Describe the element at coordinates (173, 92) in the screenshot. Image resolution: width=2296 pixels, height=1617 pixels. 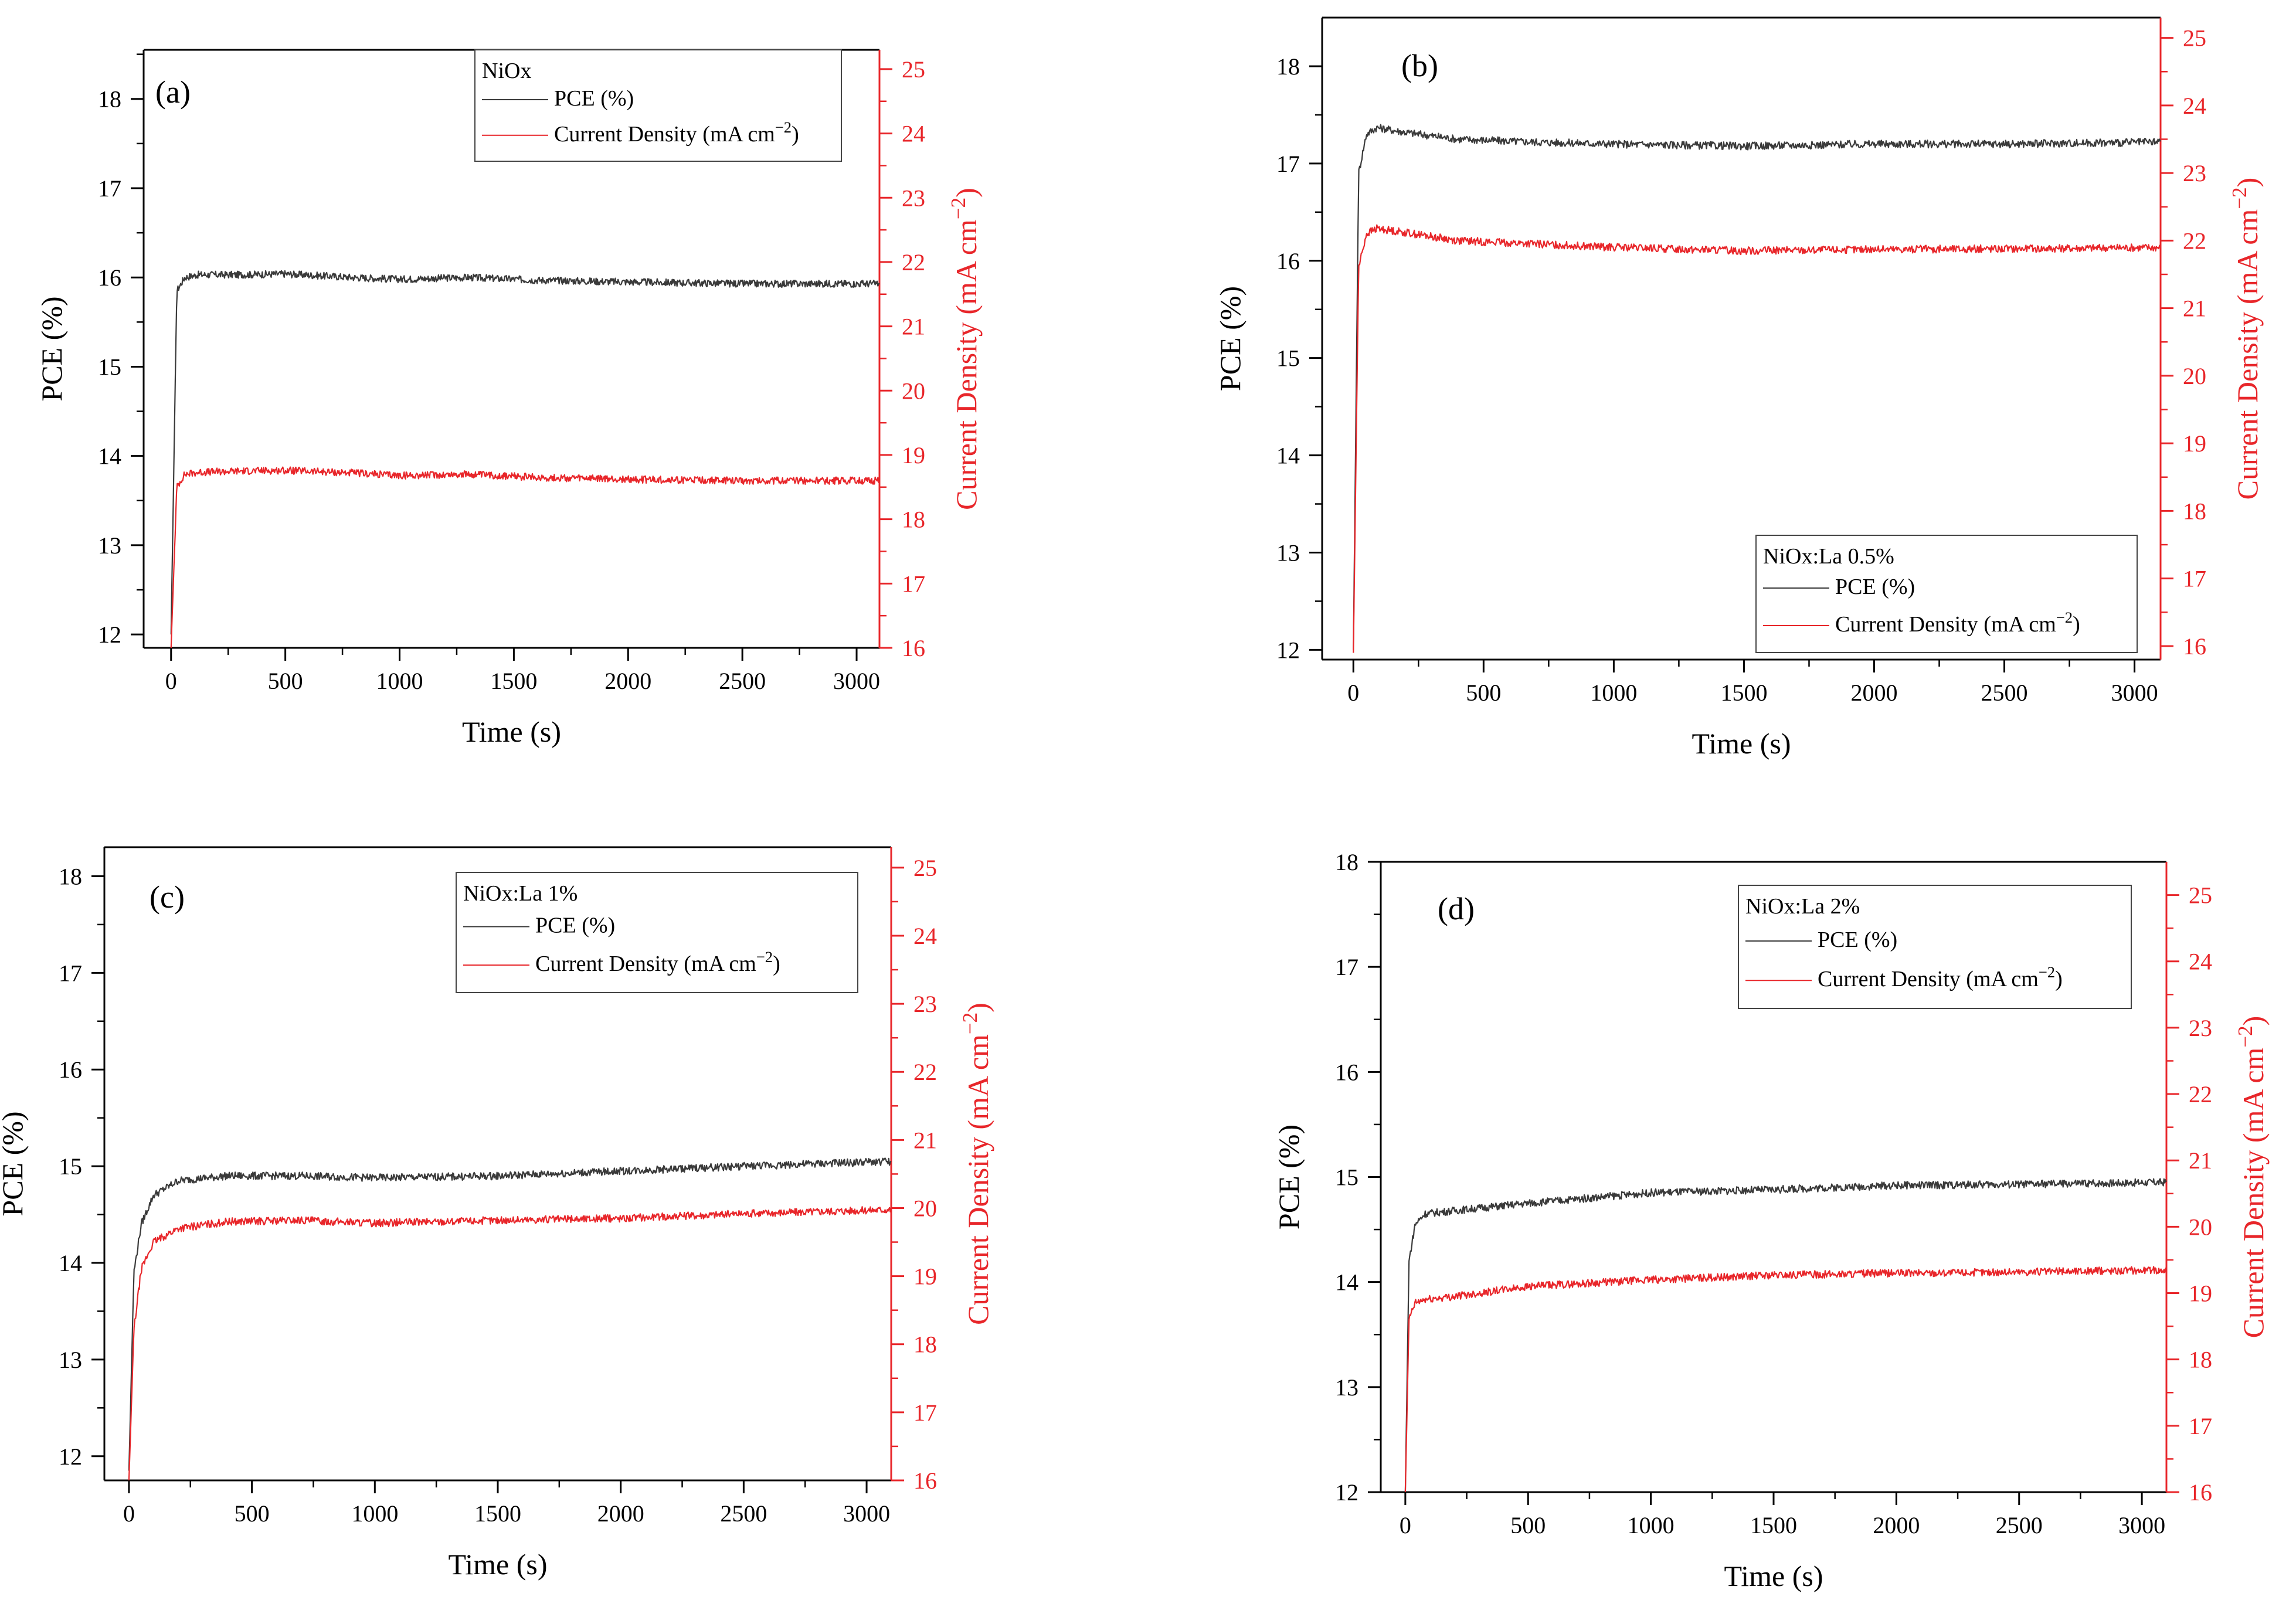
I see `panel-label: (a)` at that location.